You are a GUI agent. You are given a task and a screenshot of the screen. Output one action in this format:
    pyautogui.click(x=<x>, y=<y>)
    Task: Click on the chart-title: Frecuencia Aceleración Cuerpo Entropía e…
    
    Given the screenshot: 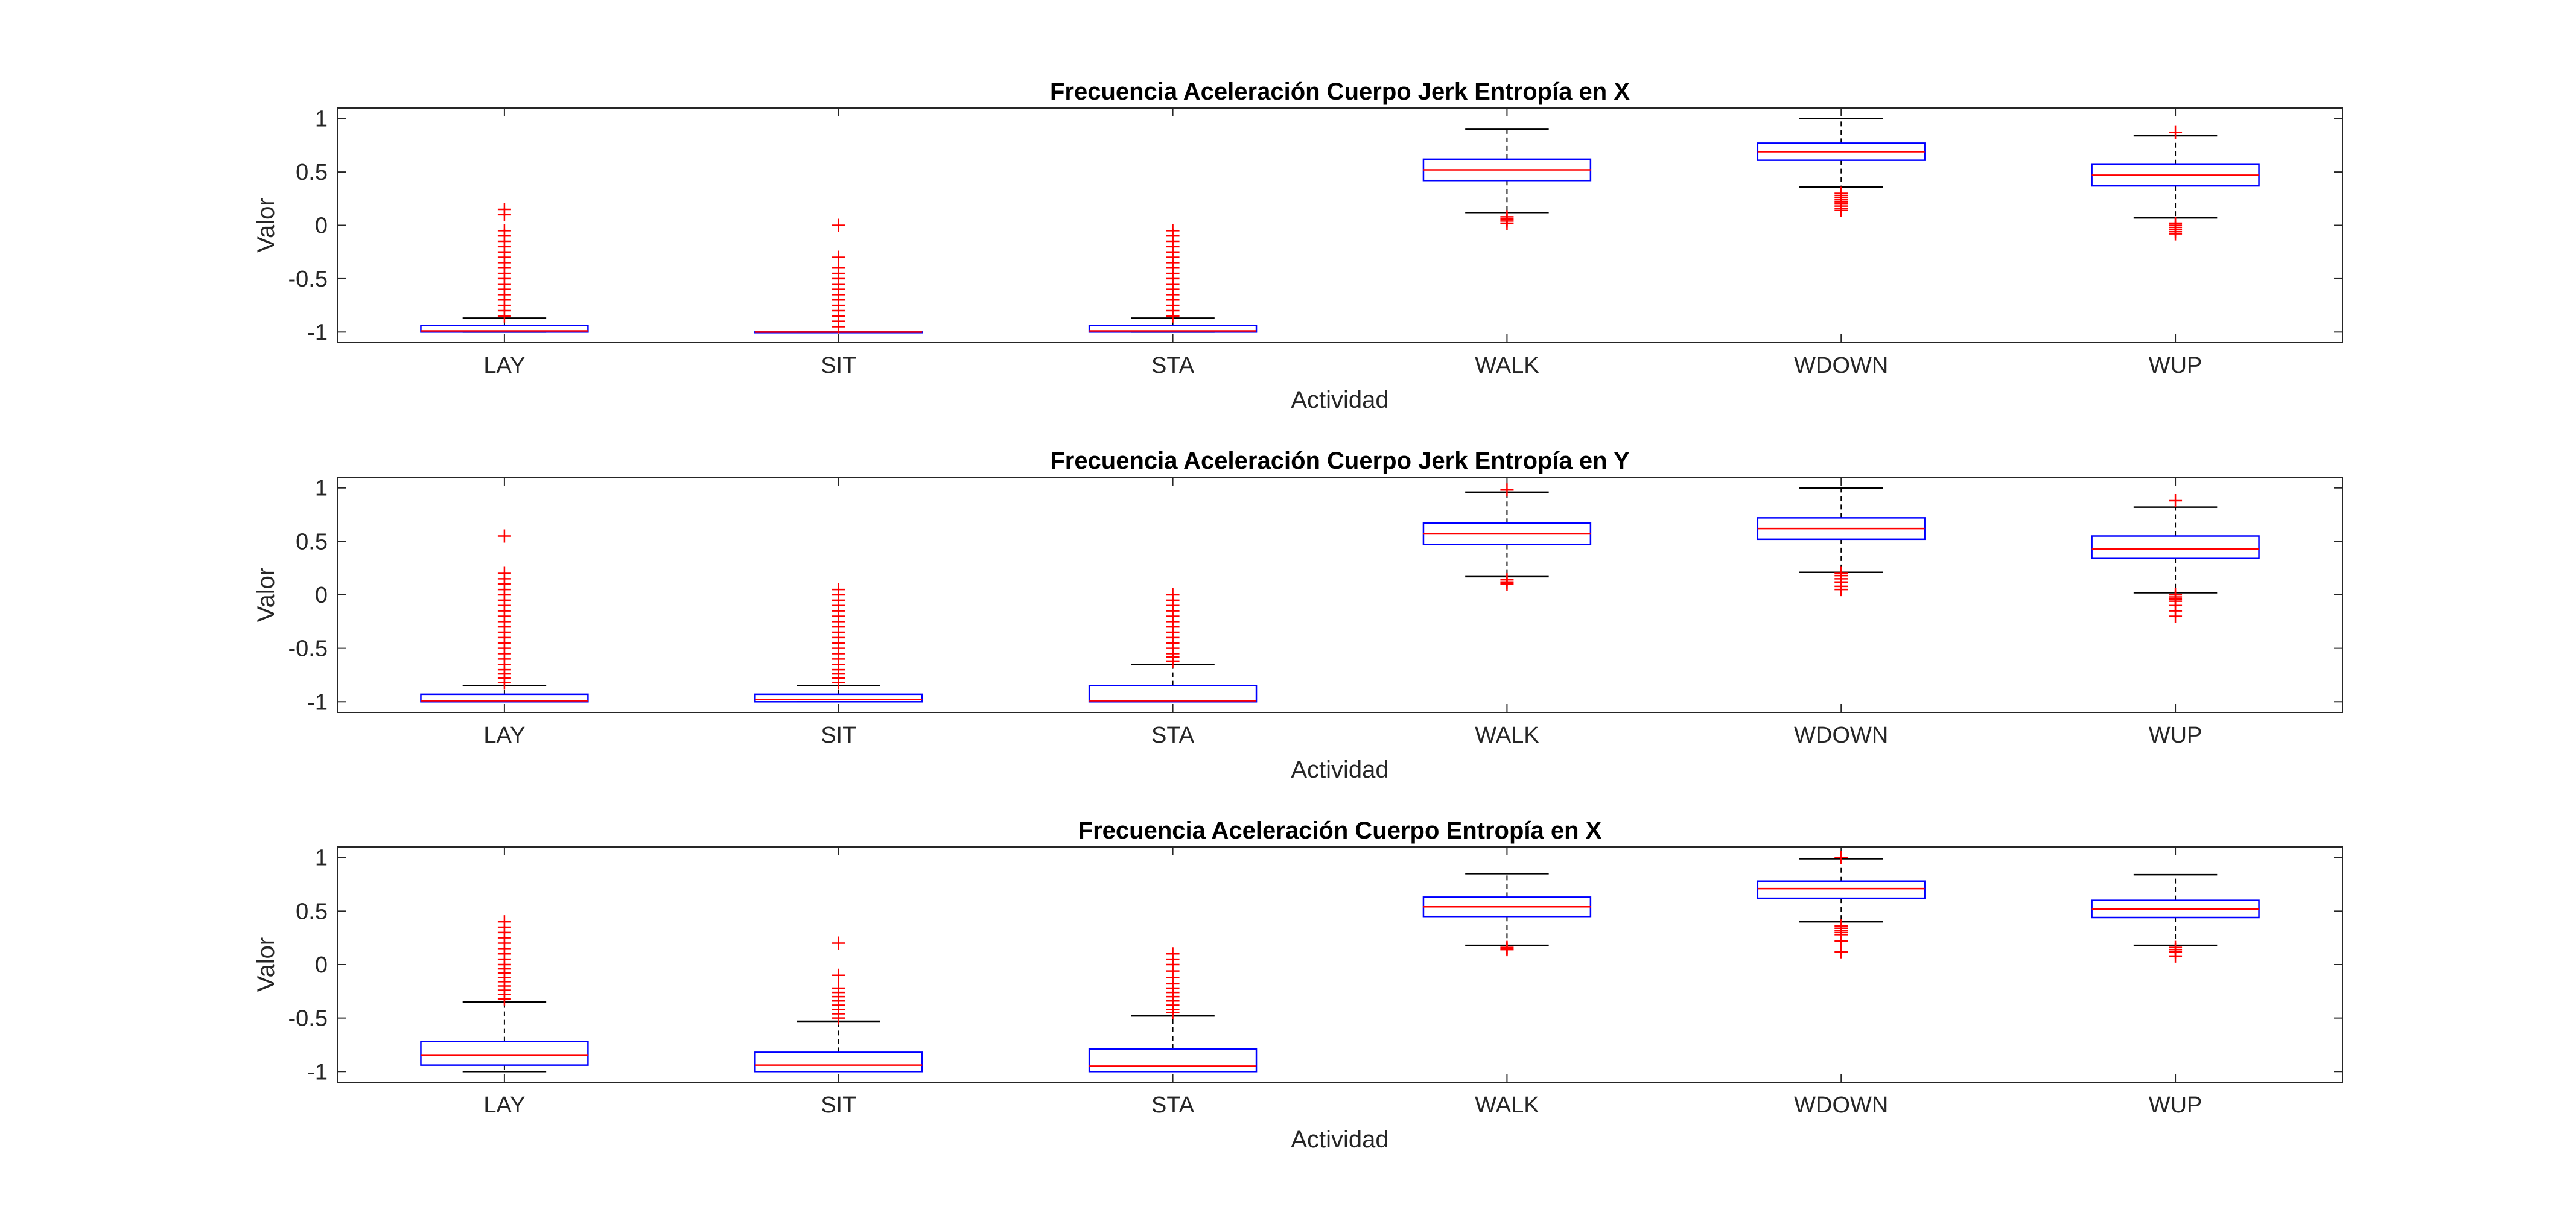 What is the action you would take?
    pyautogui.click(x=1340, y=830)
    